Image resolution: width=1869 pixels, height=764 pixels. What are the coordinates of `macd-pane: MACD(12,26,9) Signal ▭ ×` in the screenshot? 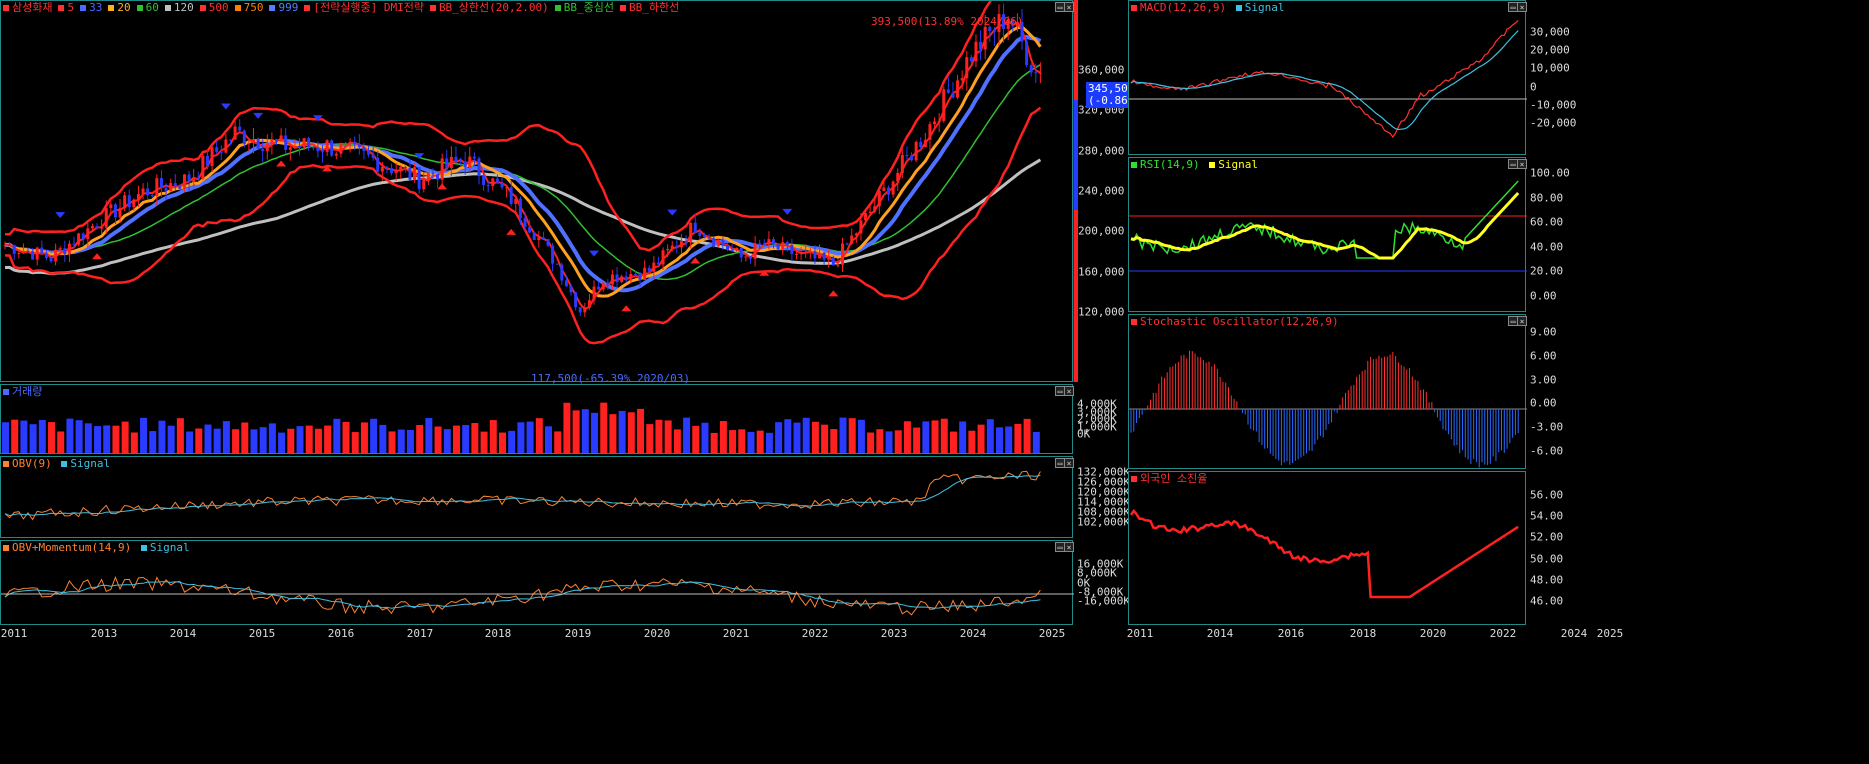 It's located at (1327, 77).